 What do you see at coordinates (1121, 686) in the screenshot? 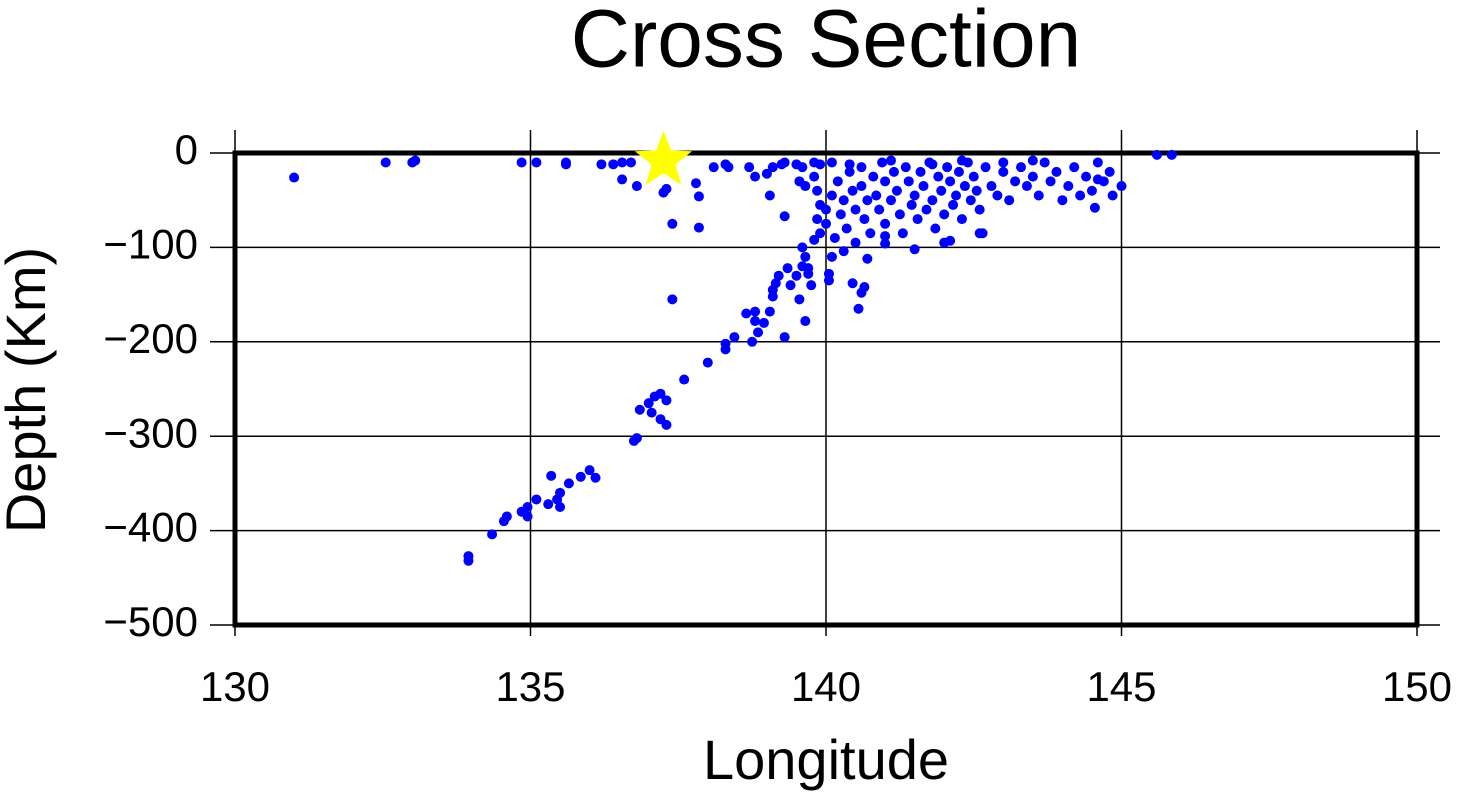
I see `x-tick-label: 145` at bounding box center [1121, 686].